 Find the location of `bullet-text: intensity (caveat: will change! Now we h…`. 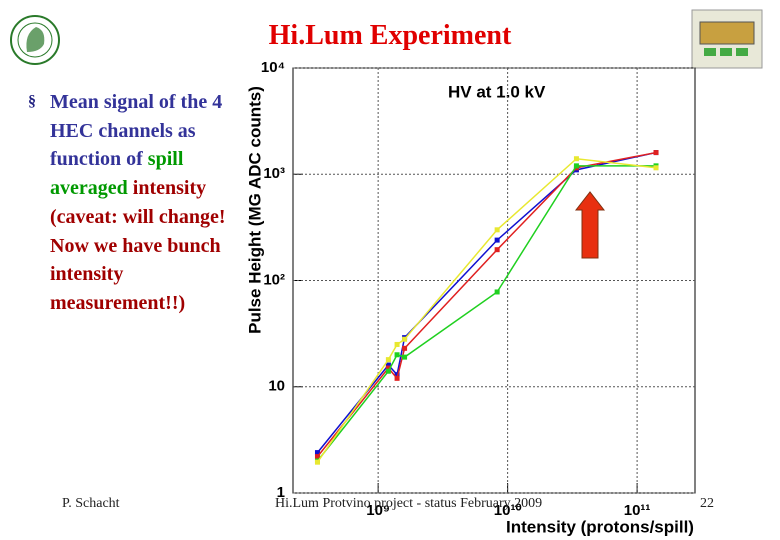

bullet-text: intensity (caveat: will change! Now we h… is located at coordinates (138, 245).